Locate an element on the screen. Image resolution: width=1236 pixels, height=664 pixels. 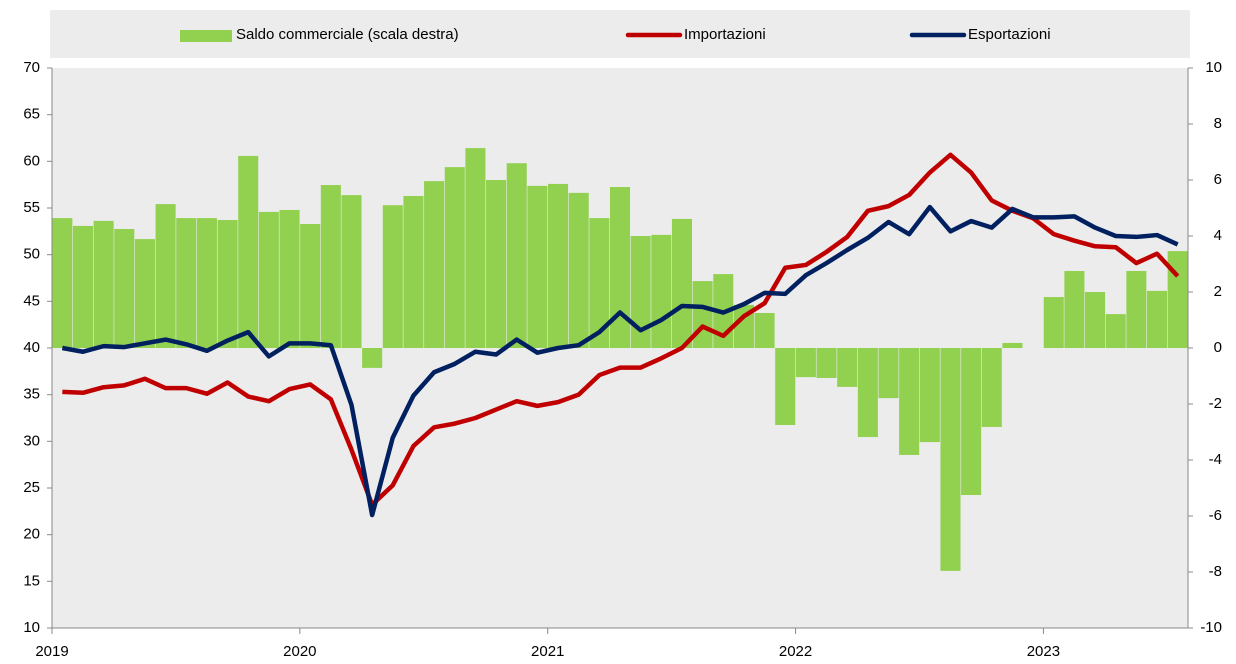
y-tick-label: 15 is located at coordinates (31, 580).